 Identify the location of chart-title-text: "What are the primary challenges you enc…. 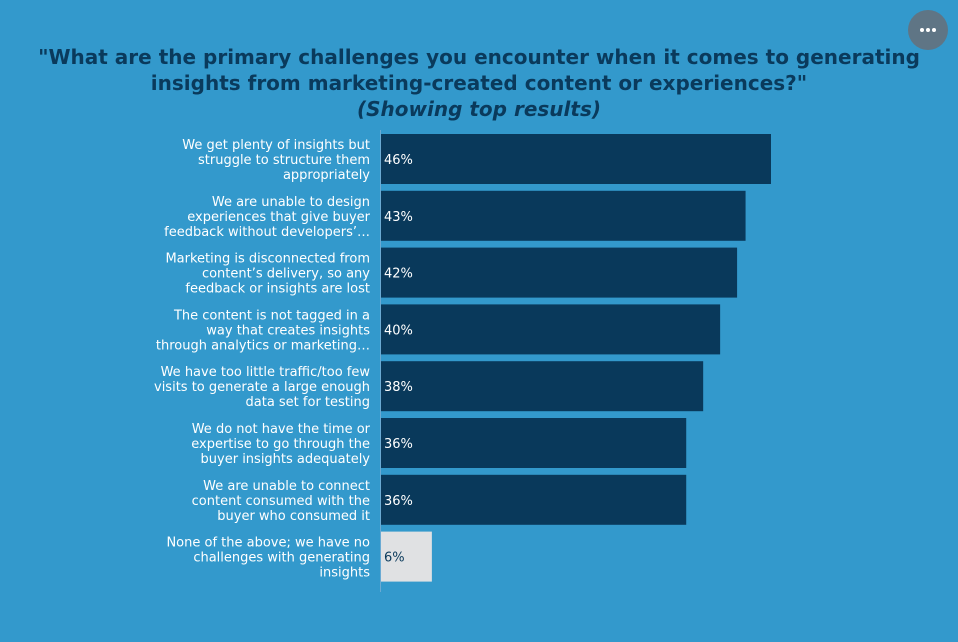
(479, 70).